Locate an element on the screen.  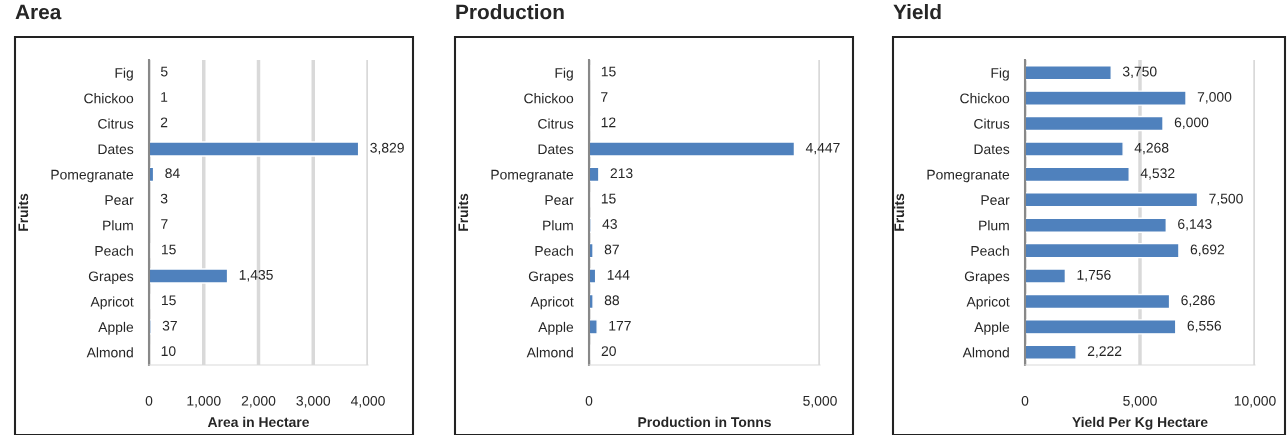
data-label: 6,143 is located at coordinates (1195, 225).